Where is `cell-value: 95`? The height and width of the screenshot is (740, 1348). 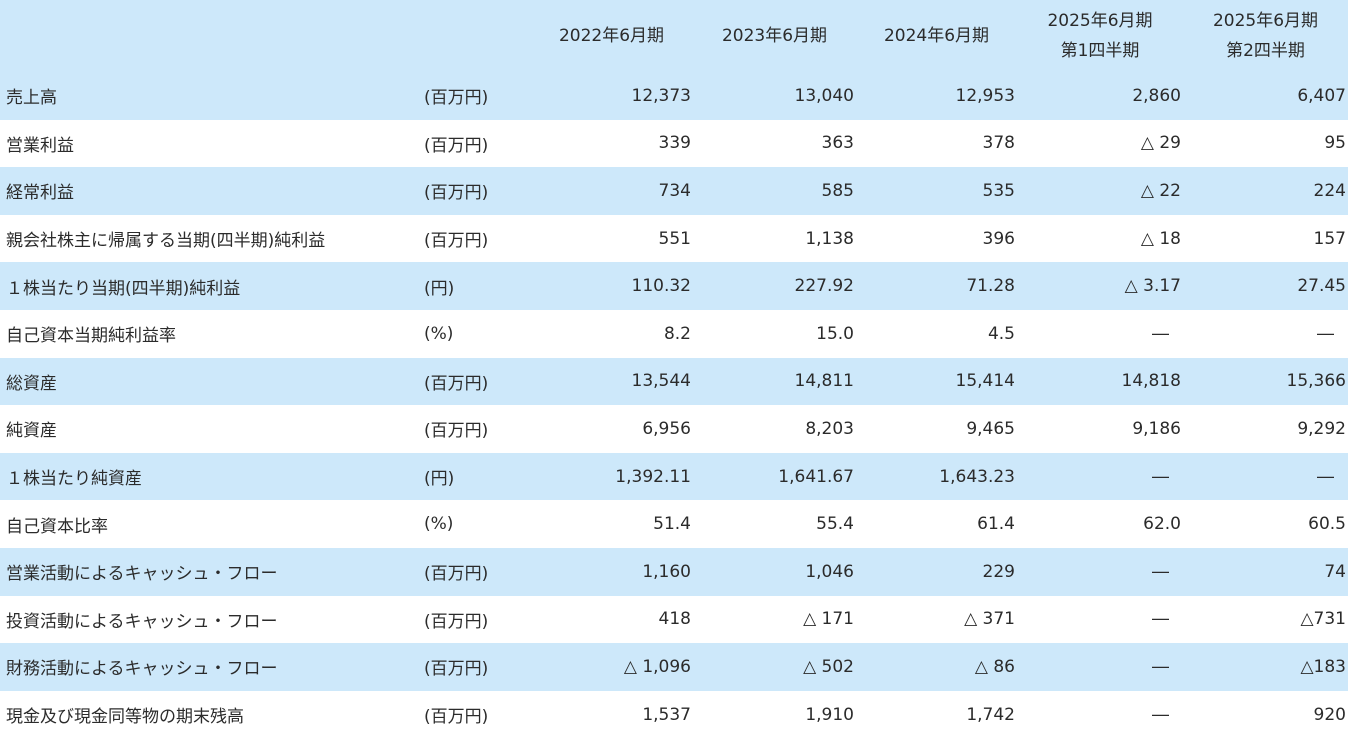 cell-value: 95 is located at coordinates (1335, 143).